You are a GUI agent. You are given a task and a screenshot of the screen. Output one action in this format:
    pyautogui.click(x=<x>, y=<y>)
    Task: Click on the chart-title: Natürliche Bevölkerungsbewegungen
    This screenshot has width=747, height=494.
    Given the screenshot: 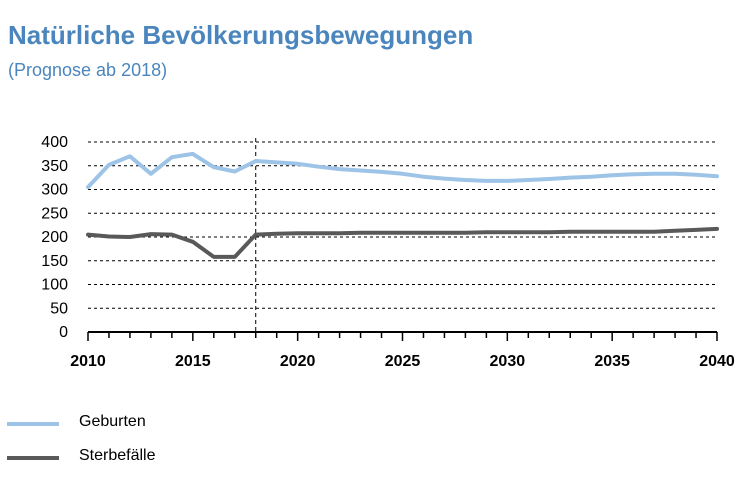 What is the action you would take?
    pyautogui.click(x=241, y=35)
    